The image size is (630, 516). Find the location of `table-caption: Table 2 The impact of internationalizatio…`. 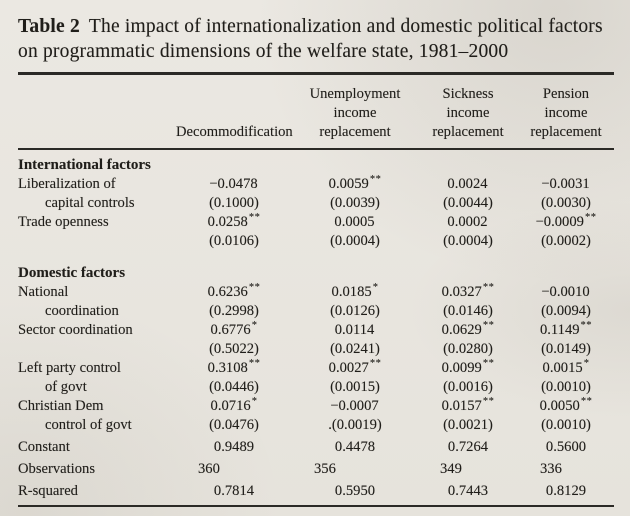

table-caption: Table 2 The impact of internationalizatio… is located at coordinates (316, 39).